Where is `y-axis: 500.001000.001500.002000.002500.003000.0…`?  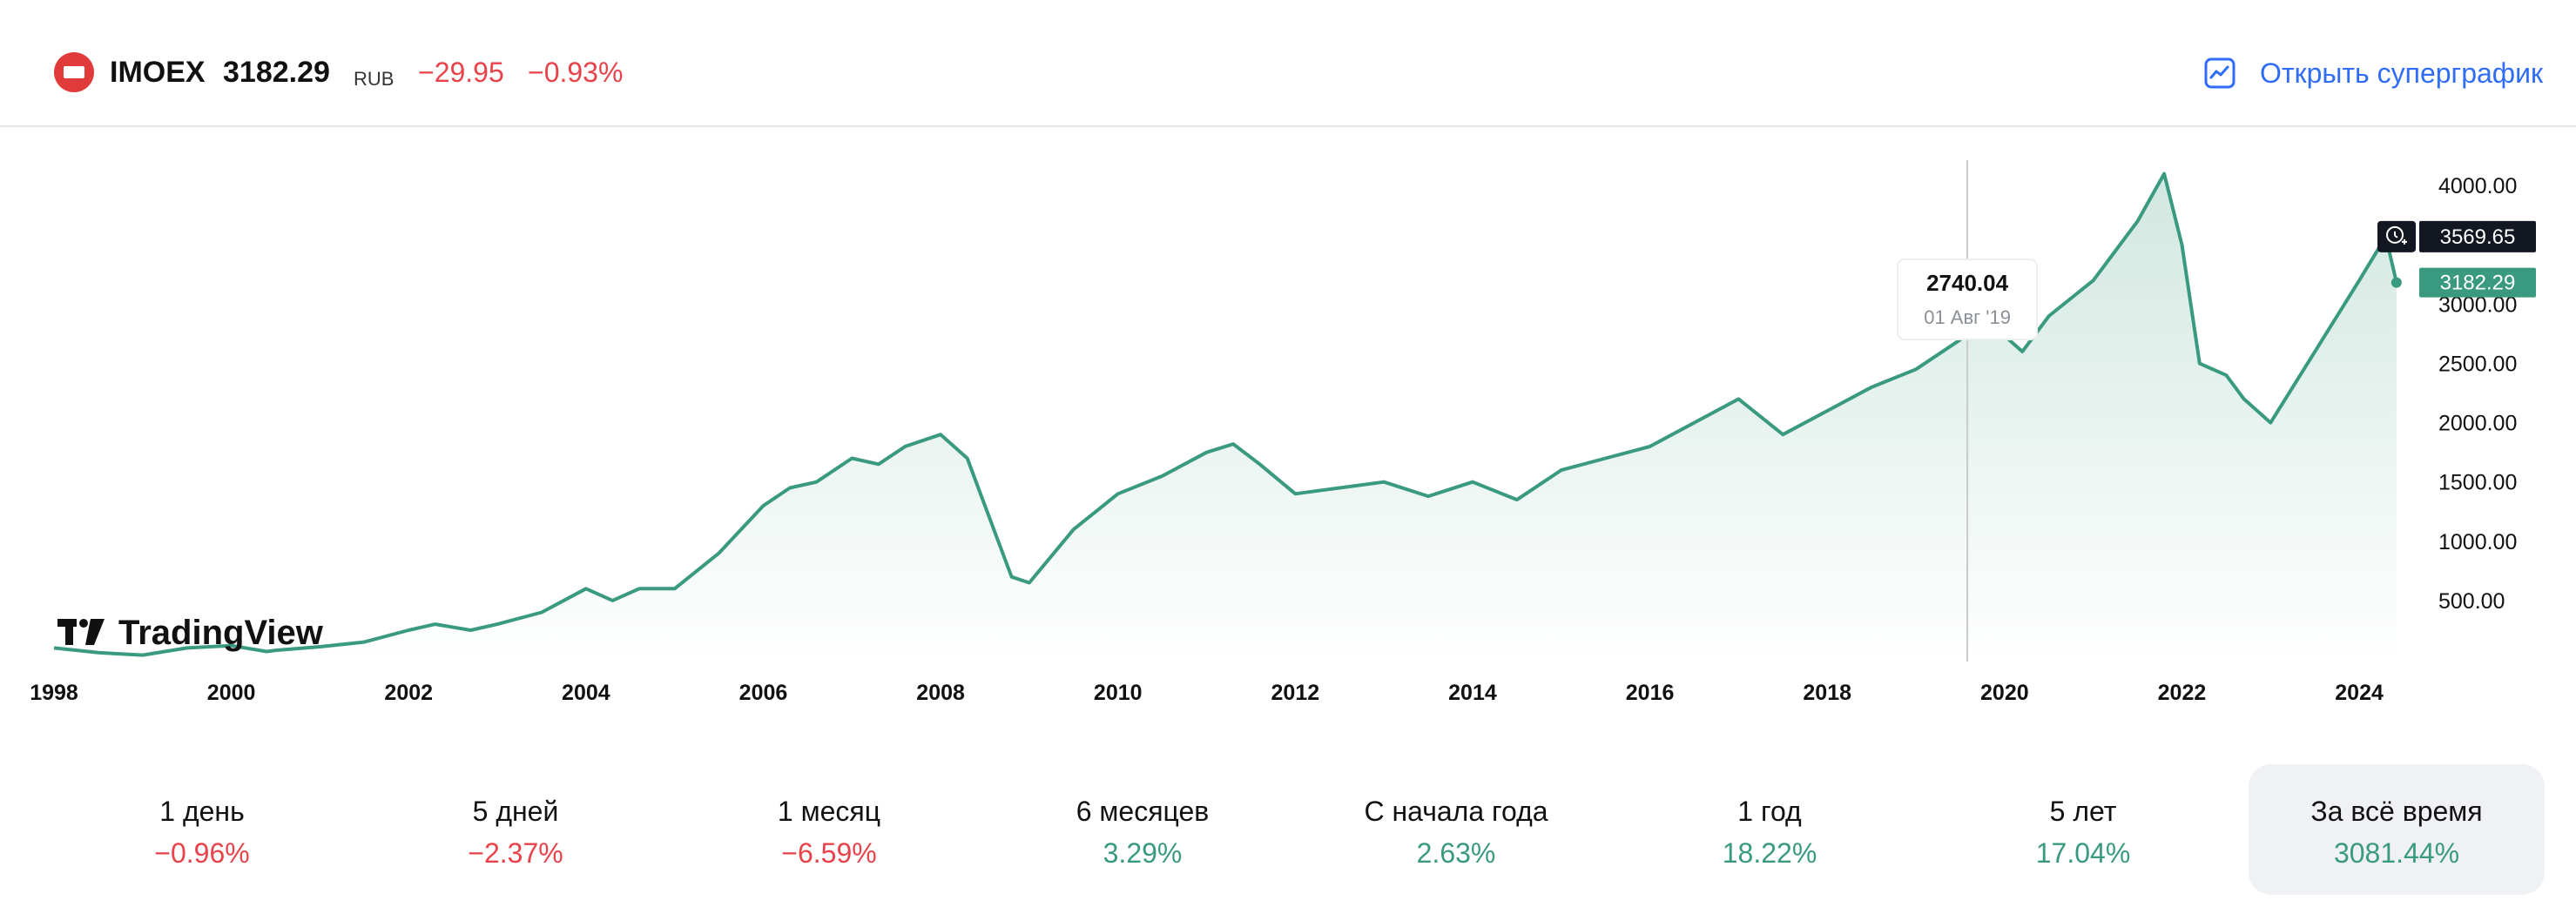 y-axis: 500.001000.001500.002000.002500.003000.0… is located at coordinates (2477, 394).